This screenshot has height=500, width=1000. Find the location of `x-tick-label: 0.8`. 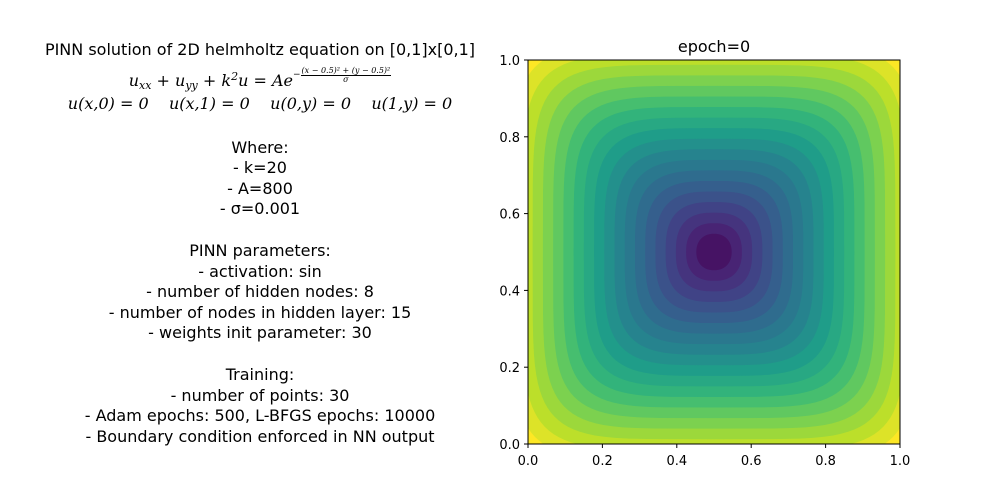

x-tick-label: 0.8 is located at coordinates (825, 461).